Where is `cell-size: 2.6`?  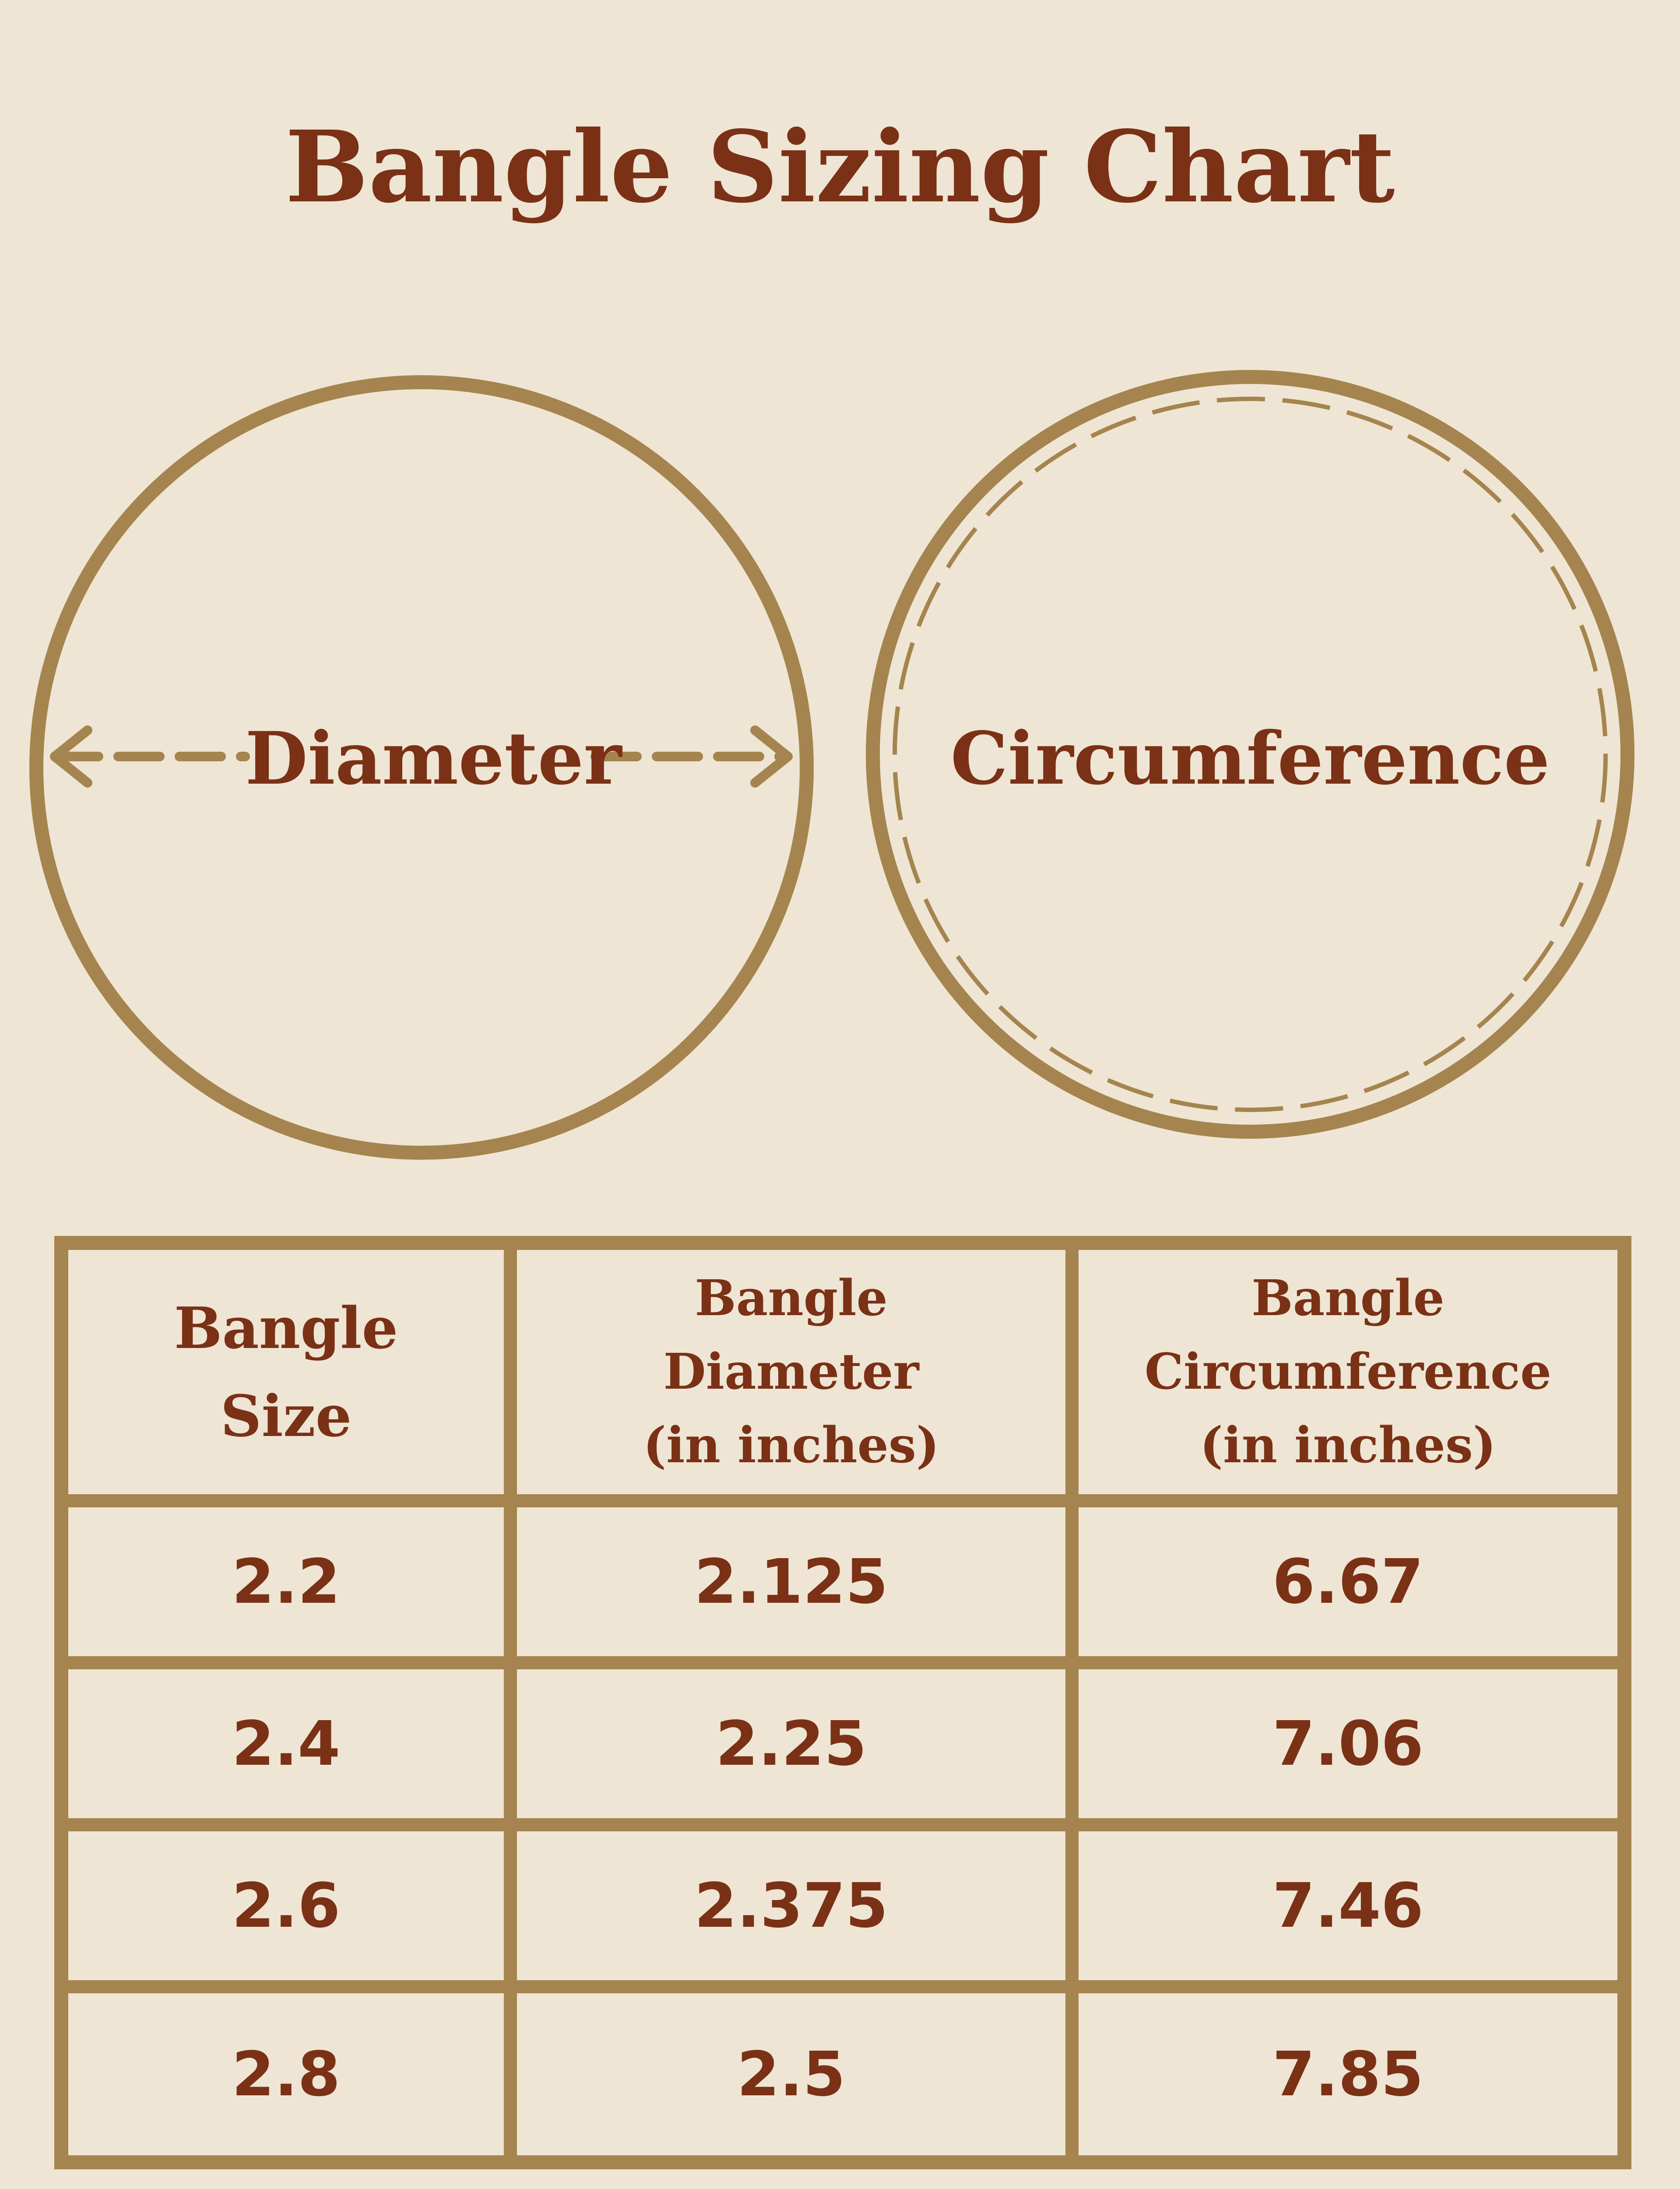 cell-size: 2.6 is located at coordinates (292, 1912).